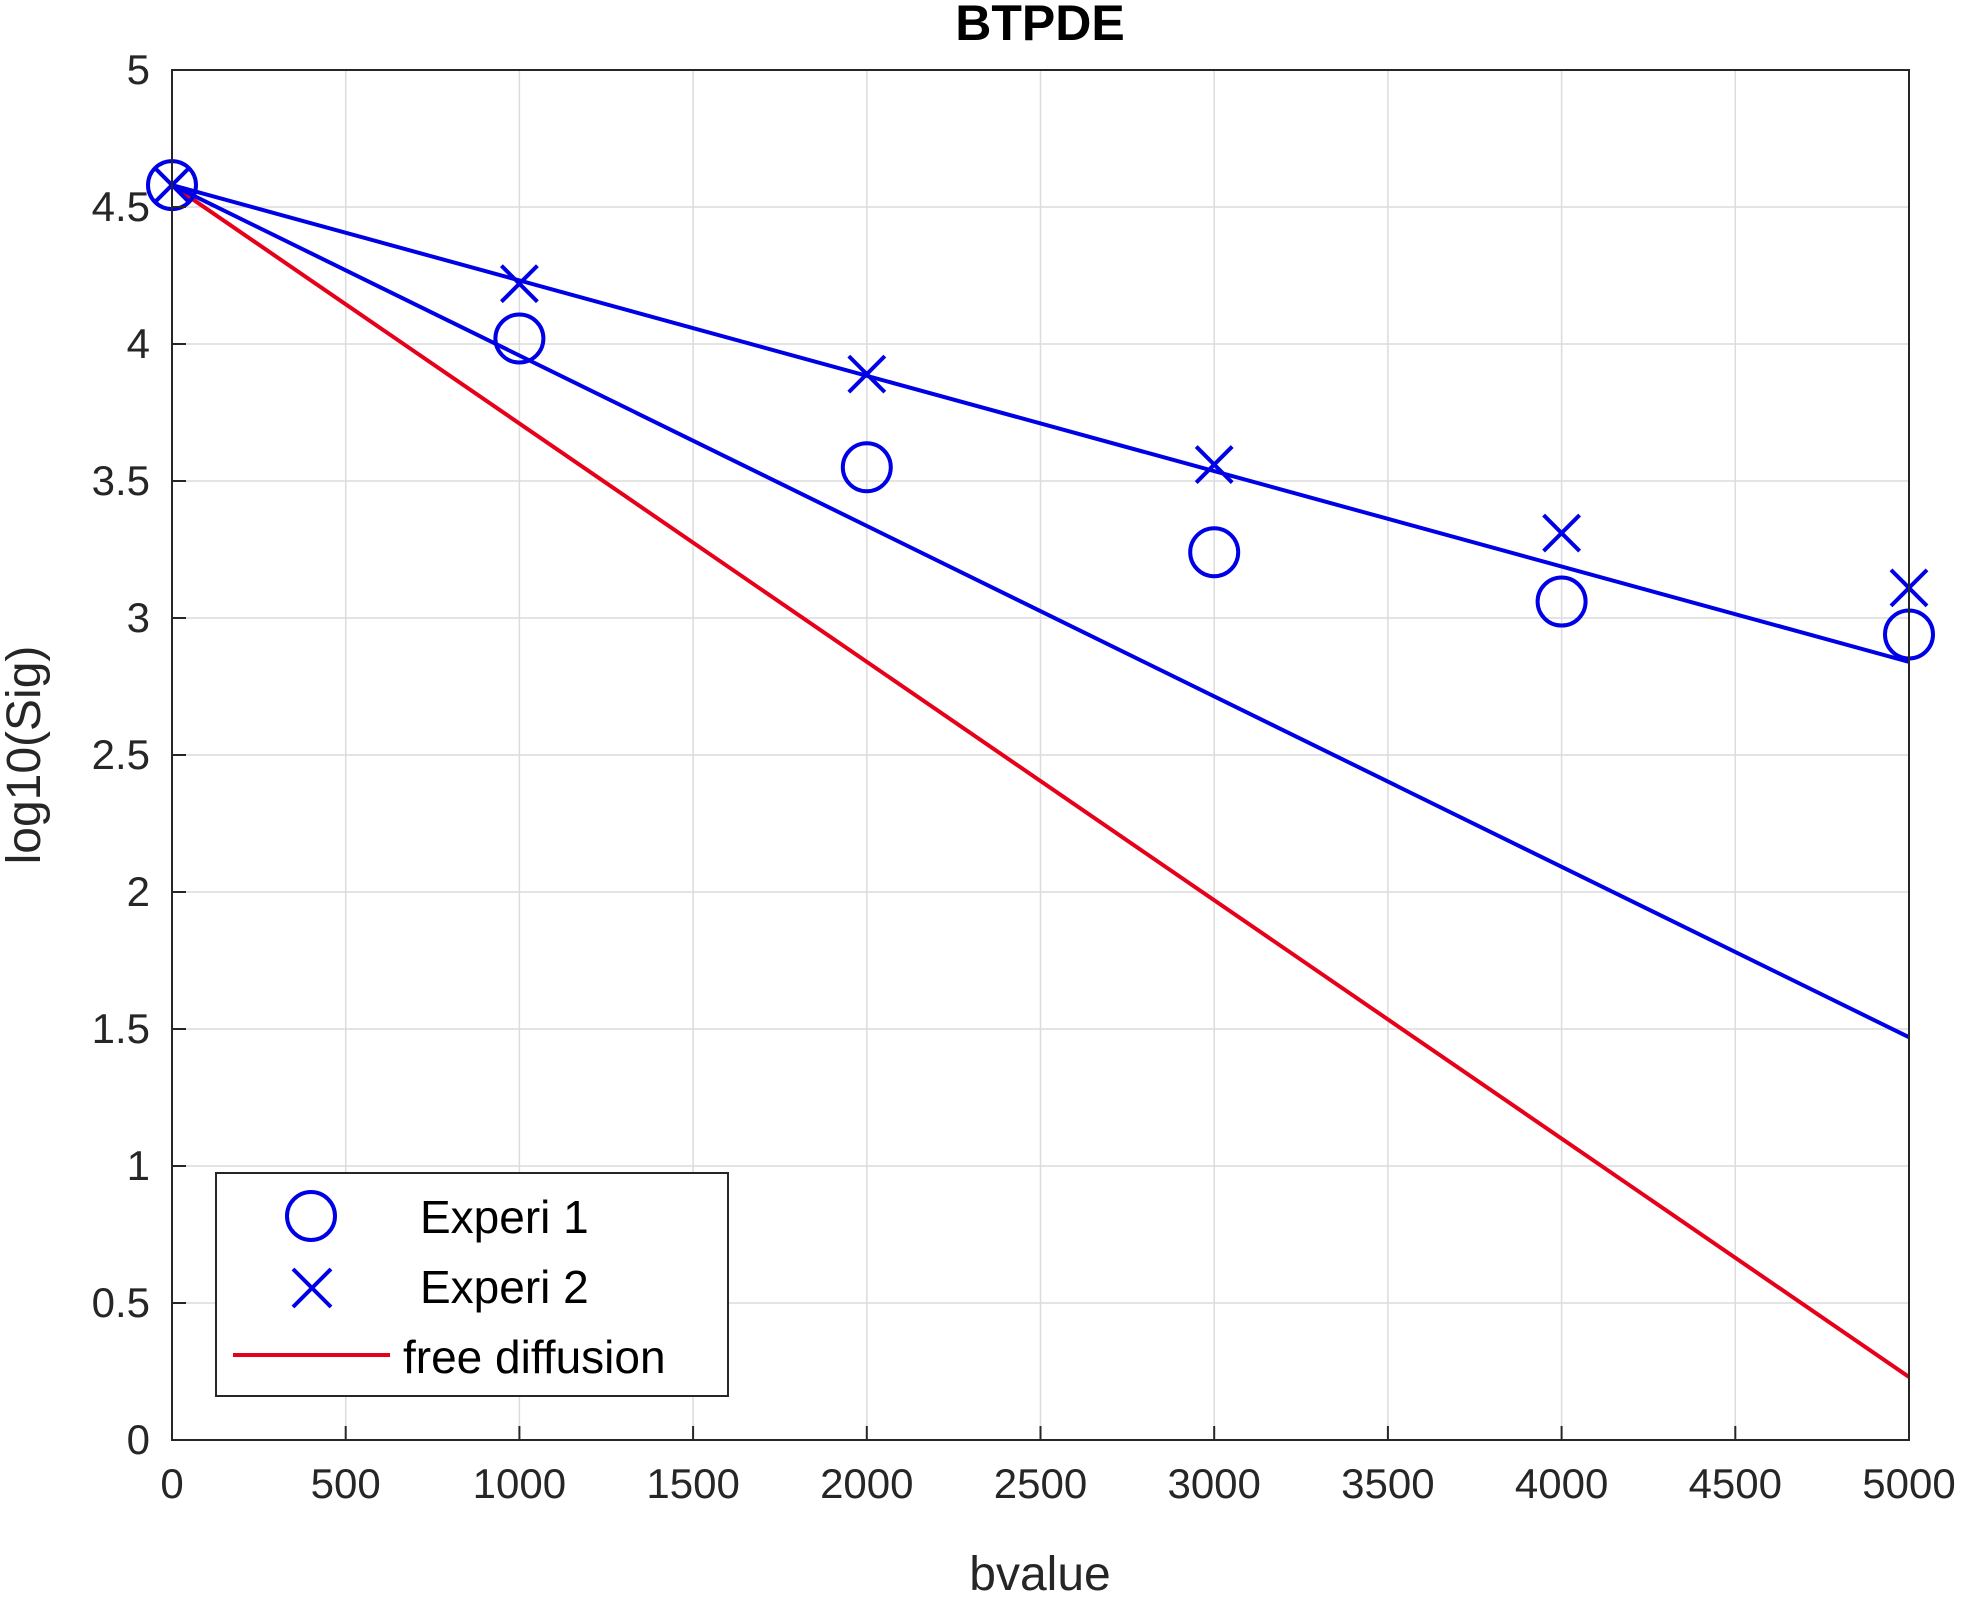 This screenshot has height=1597, width=1965. I want to click on y-tick-label: 2, so click(138, 891).